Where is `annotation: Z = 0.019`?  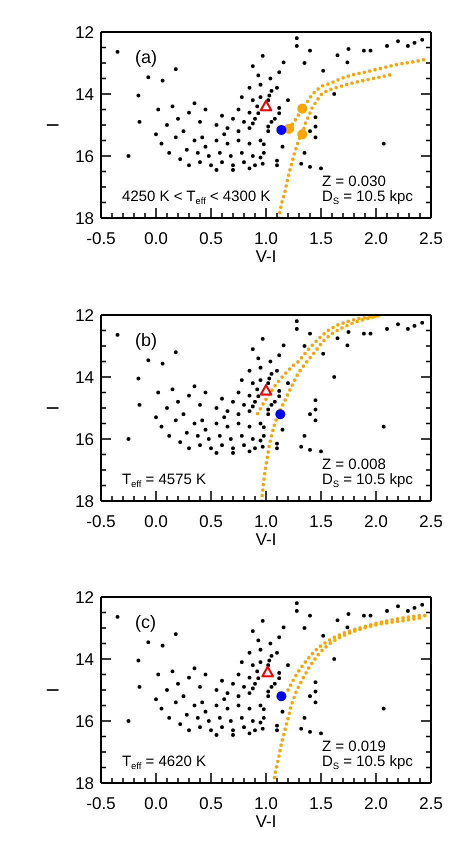 annotation: Z = 0.019 is located at coordinates (354, 746).